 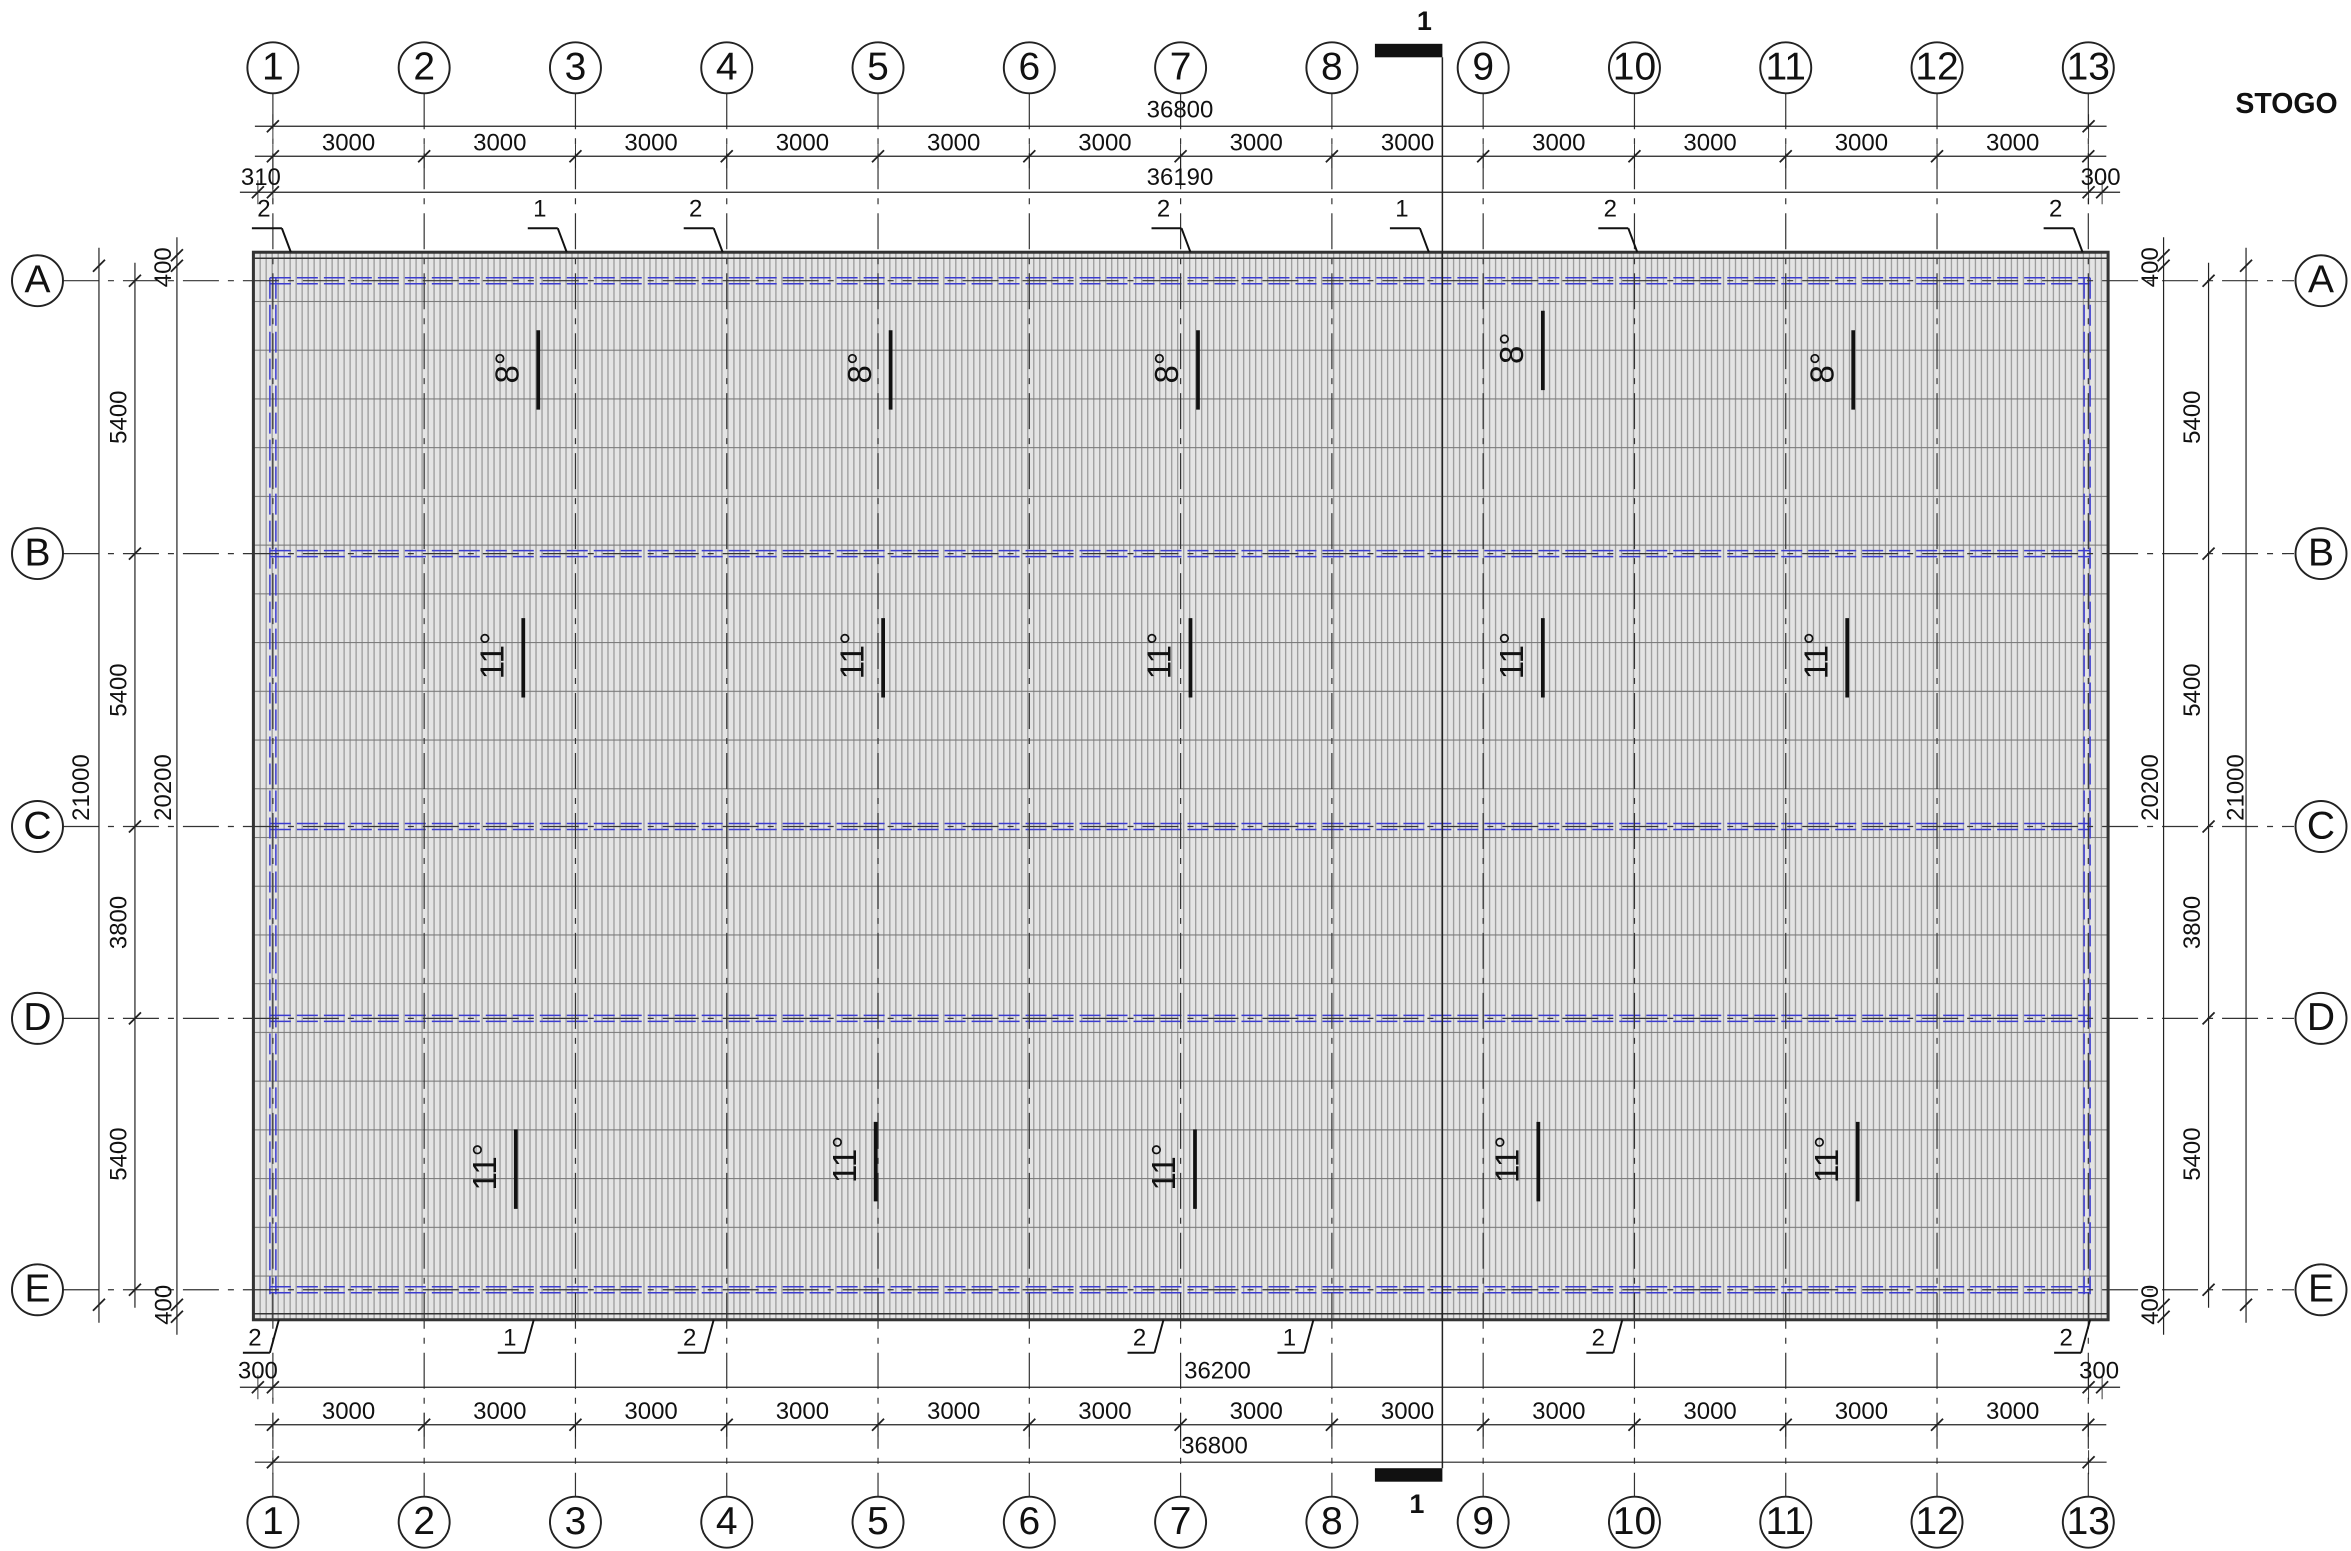 What do you see at coordinates (1634, 1521) in the screenshot?
I see `label: 10` at bounding box center [1634, 1521].